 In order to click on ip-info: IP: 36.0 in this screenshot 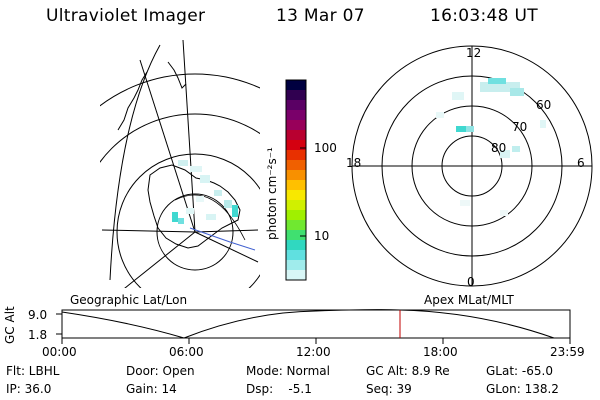, I will do `click(29, 389)`.